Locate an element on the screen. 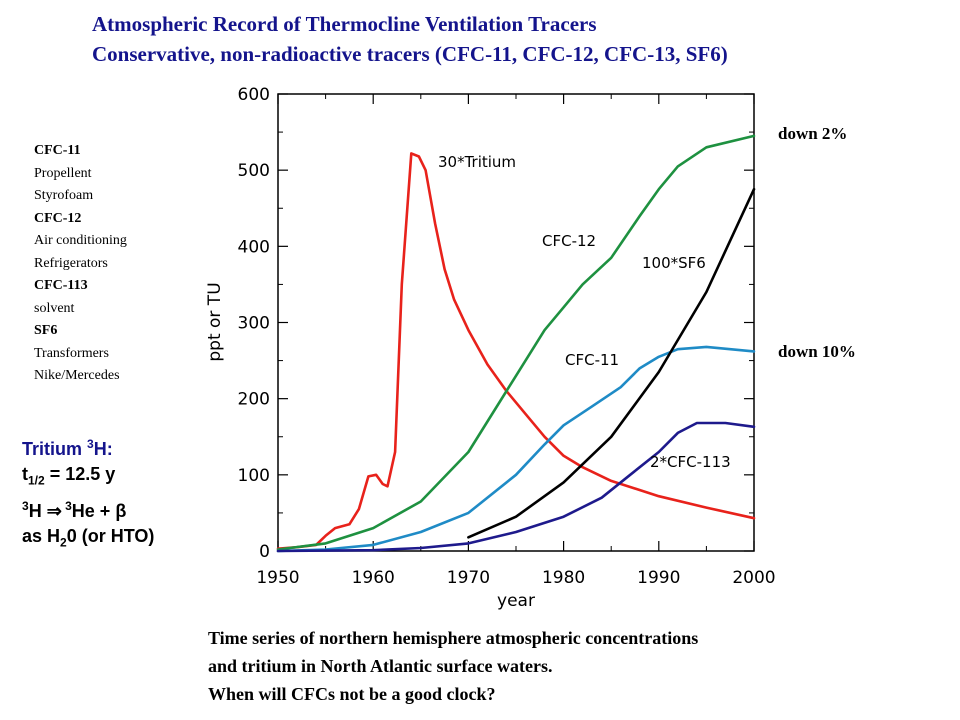 This screenshot has height=720, width=960. legend-cfc11: CFC-11 is located at coordinates (57, 150).